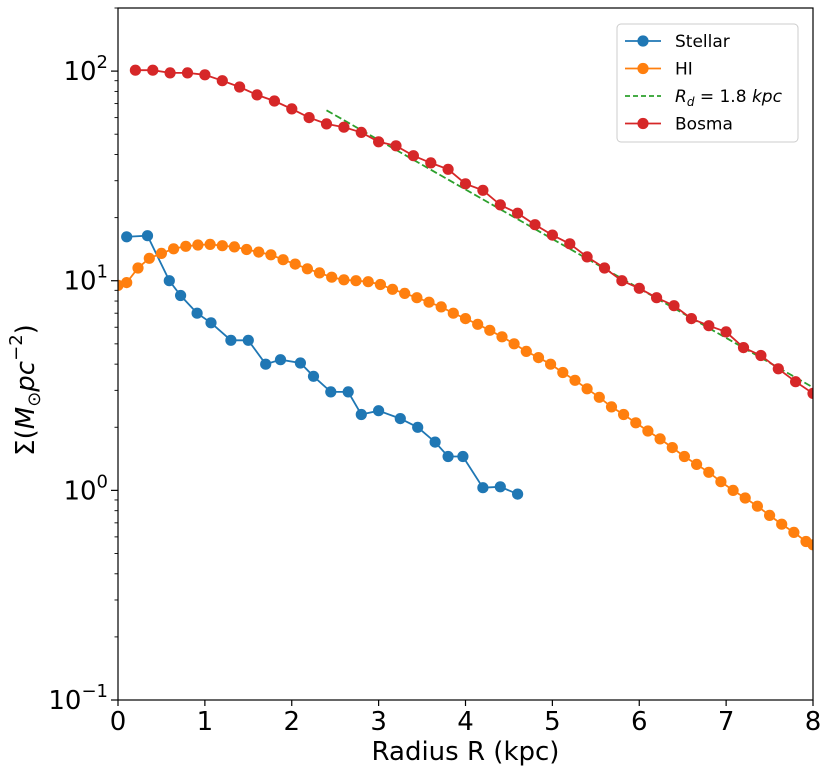 This screenshot has height=775, width=831. Describe the element at coordinates (78, 698) in the screenshot. I see `y-tick-label: 10⁻¹` at that location.